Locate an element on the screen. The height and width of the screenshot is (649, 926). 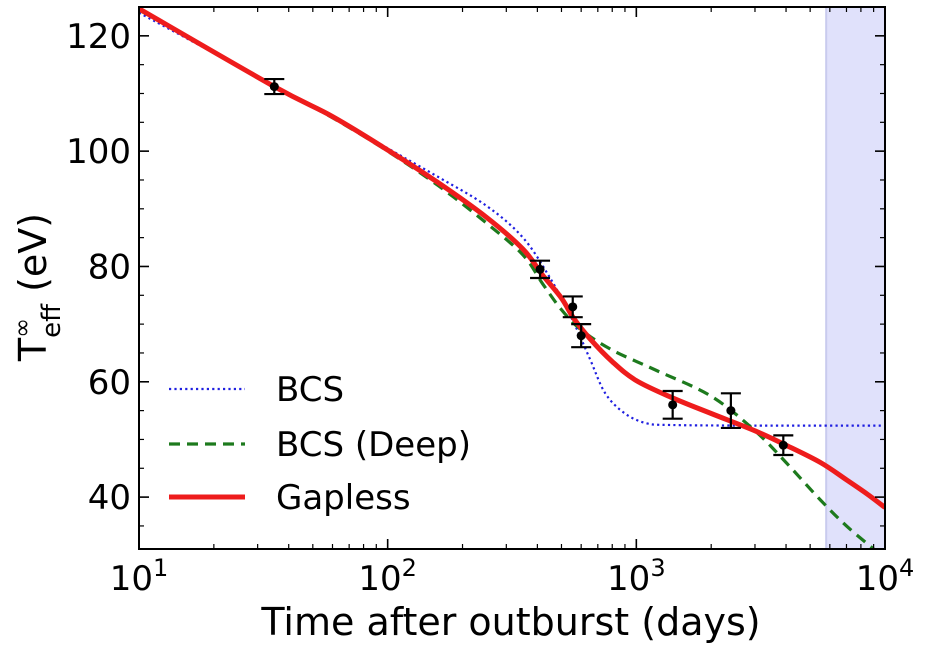
legend-label: BCS is located at coordinates (310, 390).